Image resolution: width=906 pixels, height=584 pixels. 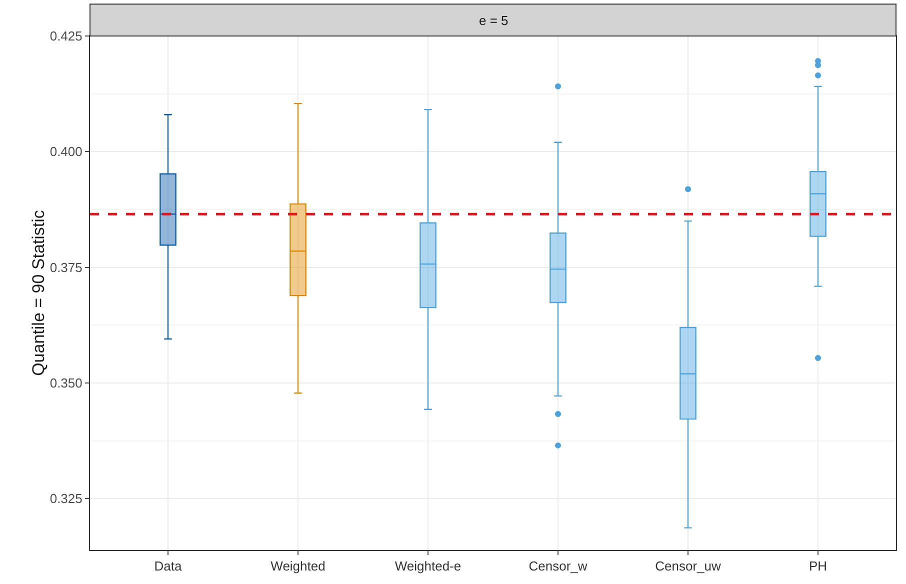 What do you see at coordinates (818, 566) in the screenshot?
I see `x-tick-label: PH` at bounding box center [818, 566].